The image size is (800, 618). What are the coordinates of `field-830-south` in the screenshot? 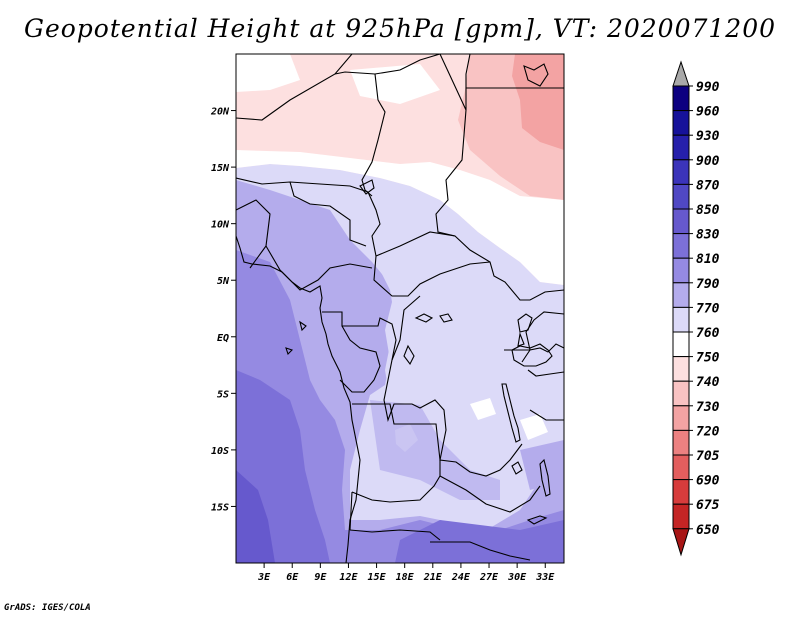 It's located at (479, 541).